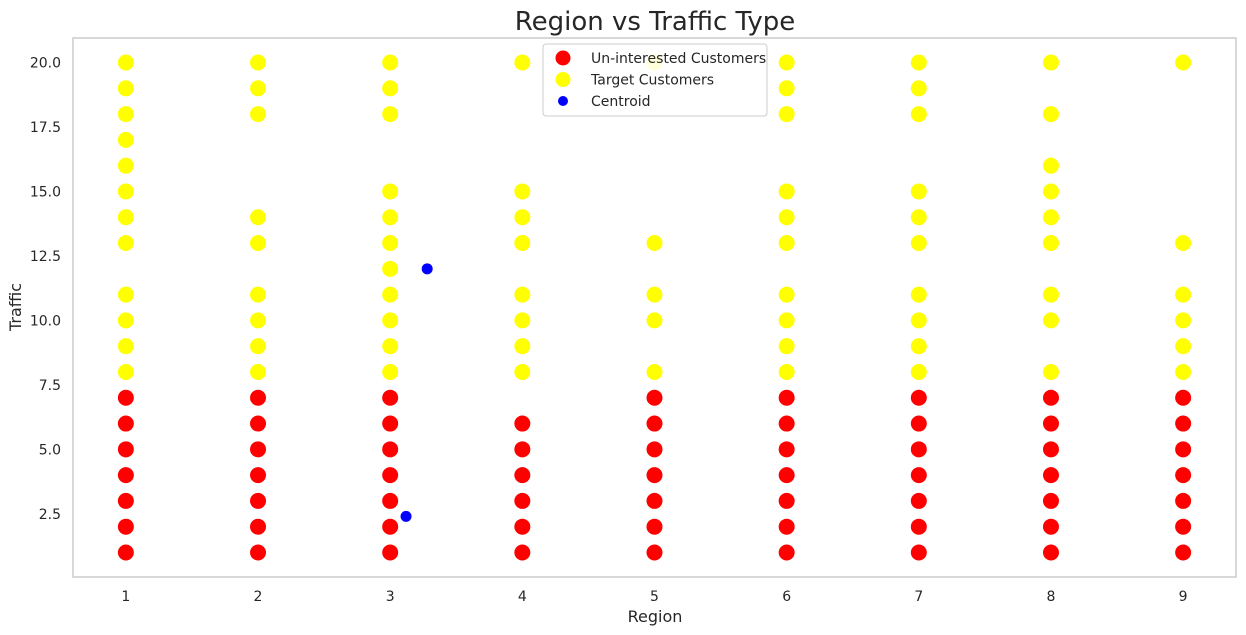  What do you see at coordinates (652, 81) in the screenshot?
I see `legend-label: Target Customers` at bounding box center [652, 81].